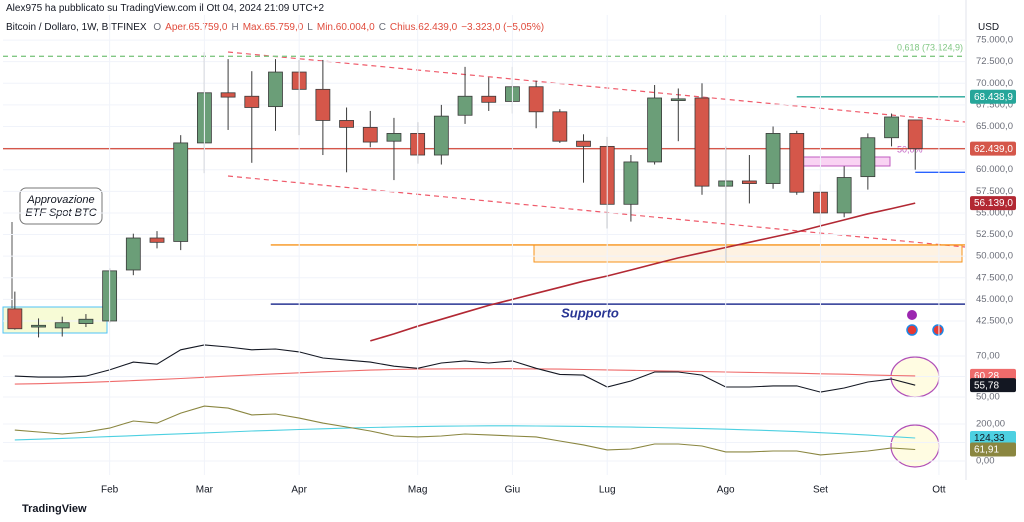 The image size is (1024, 522). What do you see at coordinates (820, 490) in the screenshot?
I see `x-tick-label: Set` at bounding box center [820, 490].